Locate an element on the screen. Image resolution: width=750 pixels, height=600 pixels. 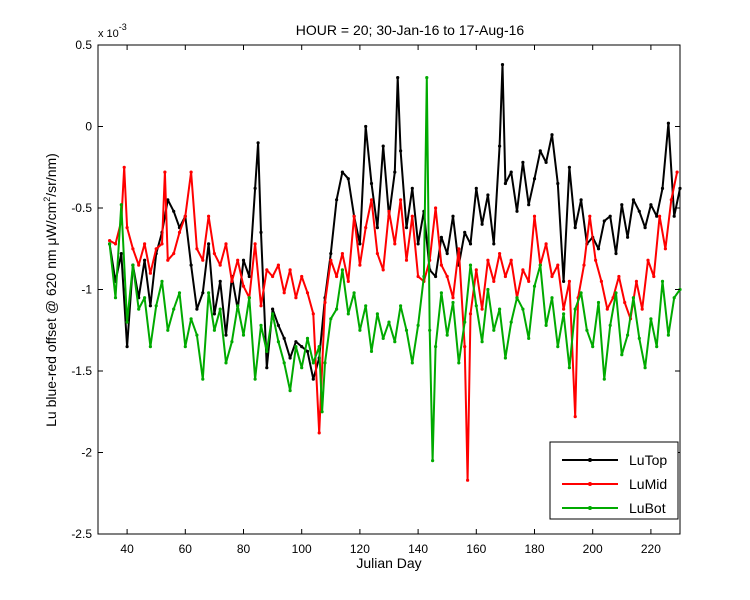
x-tick-label: 60 is located at coordinates (186, 549).